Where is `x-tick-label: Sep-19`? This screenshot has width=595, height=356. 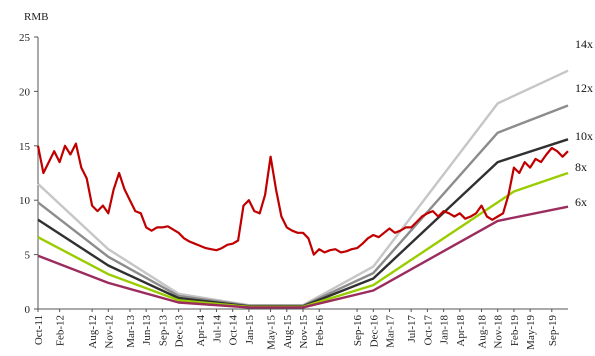
x-tick-label: Sep-19 is located at coordinates (553, 331).